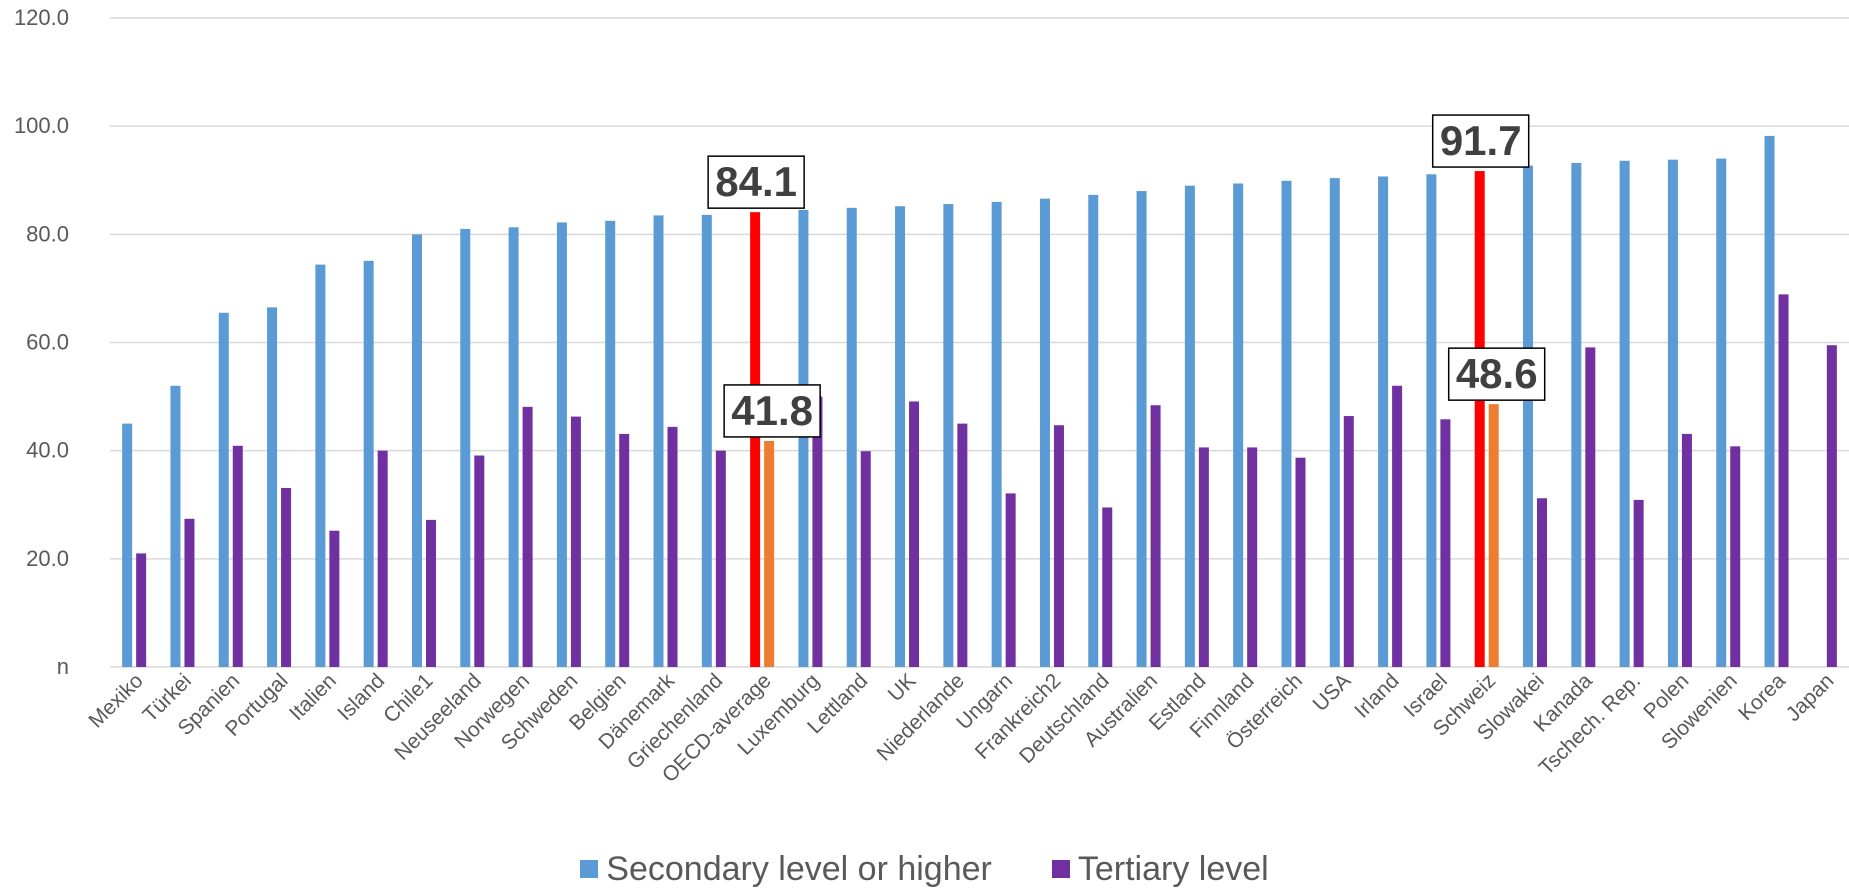 Image resolution: width=1849 pixels, height=892 pixels. What do you see at coordinates (313, 697) in the screenshot?
I see `x-tick-label: Italien` at bounding box center [313, 697].